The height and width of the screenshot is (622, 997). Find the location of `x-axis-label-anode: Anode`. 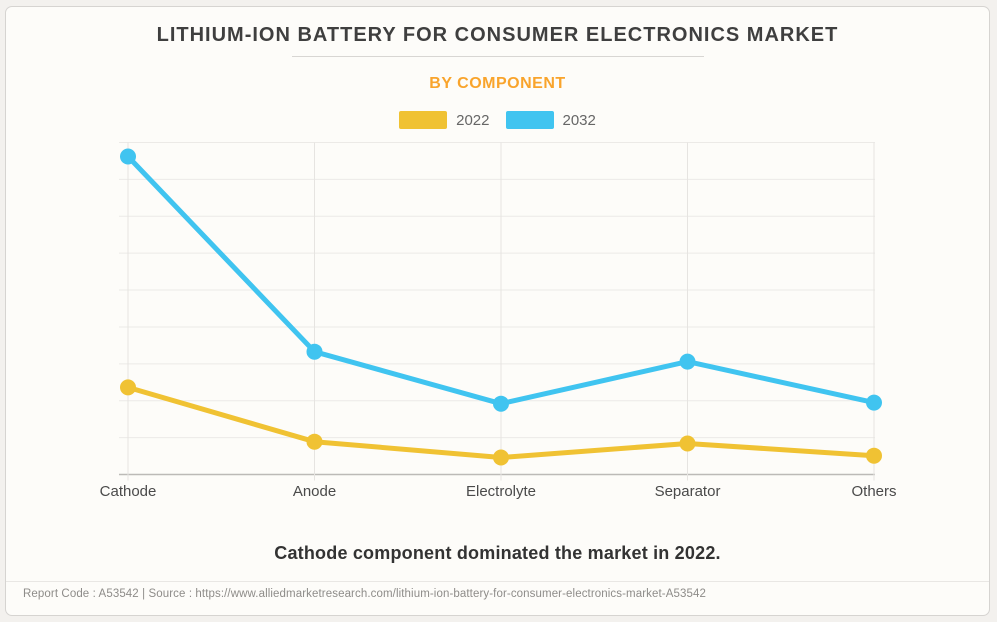

x-axis-label-anode: Anode is located at coordinates (314, 491).